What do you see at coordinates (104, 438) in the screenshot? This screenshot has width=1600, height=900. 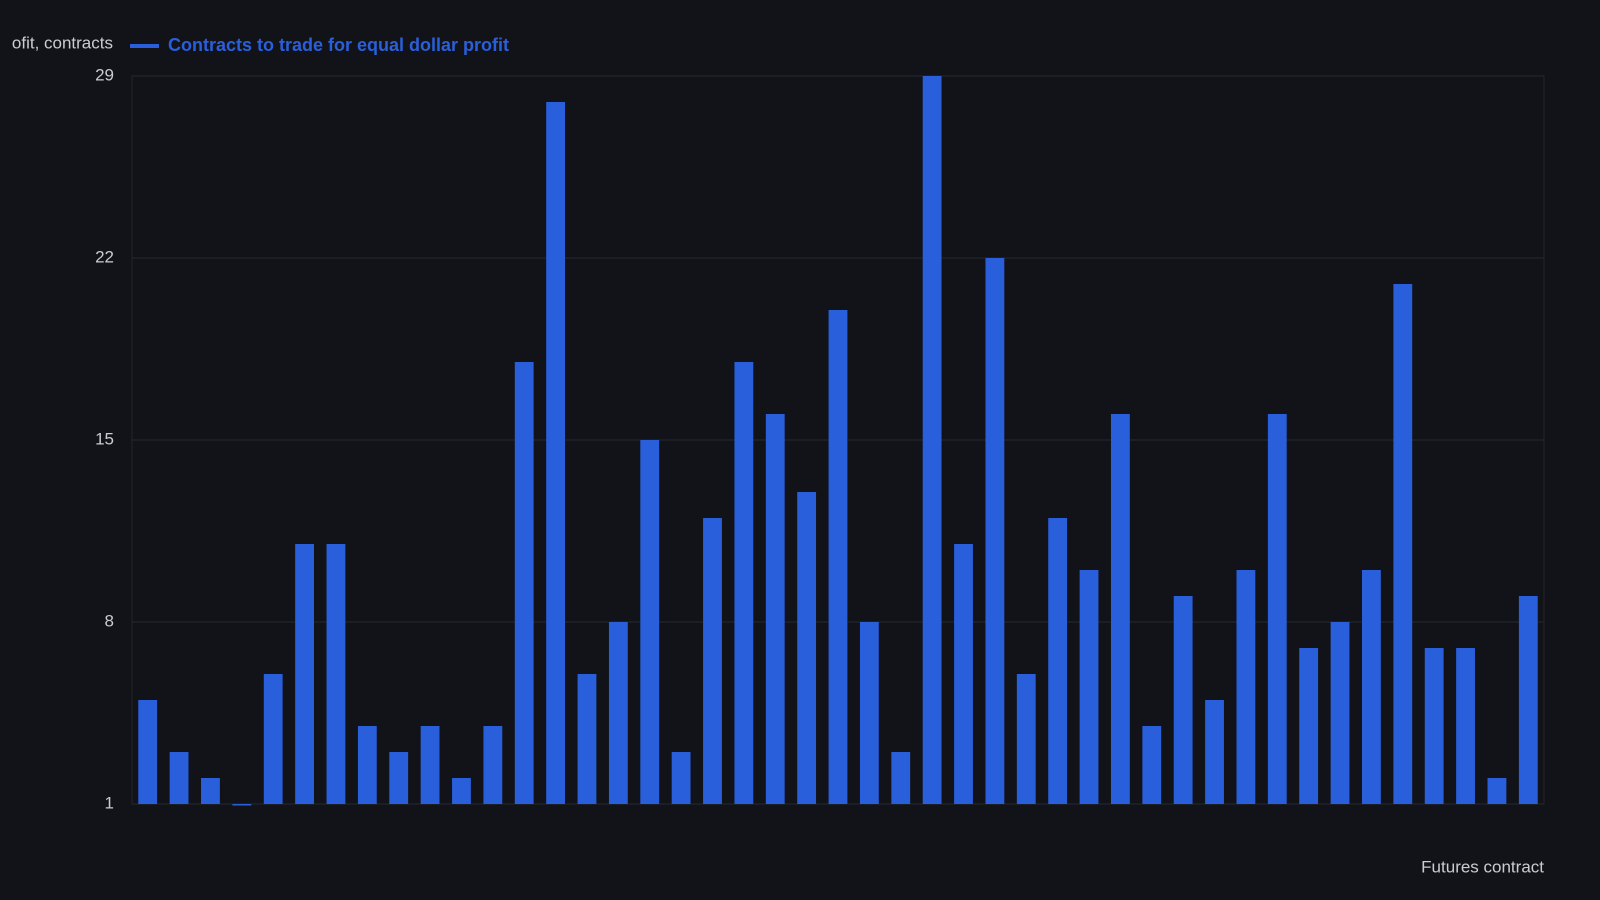 I see `y-tick-label: 15` at bounding box center [104, 438].